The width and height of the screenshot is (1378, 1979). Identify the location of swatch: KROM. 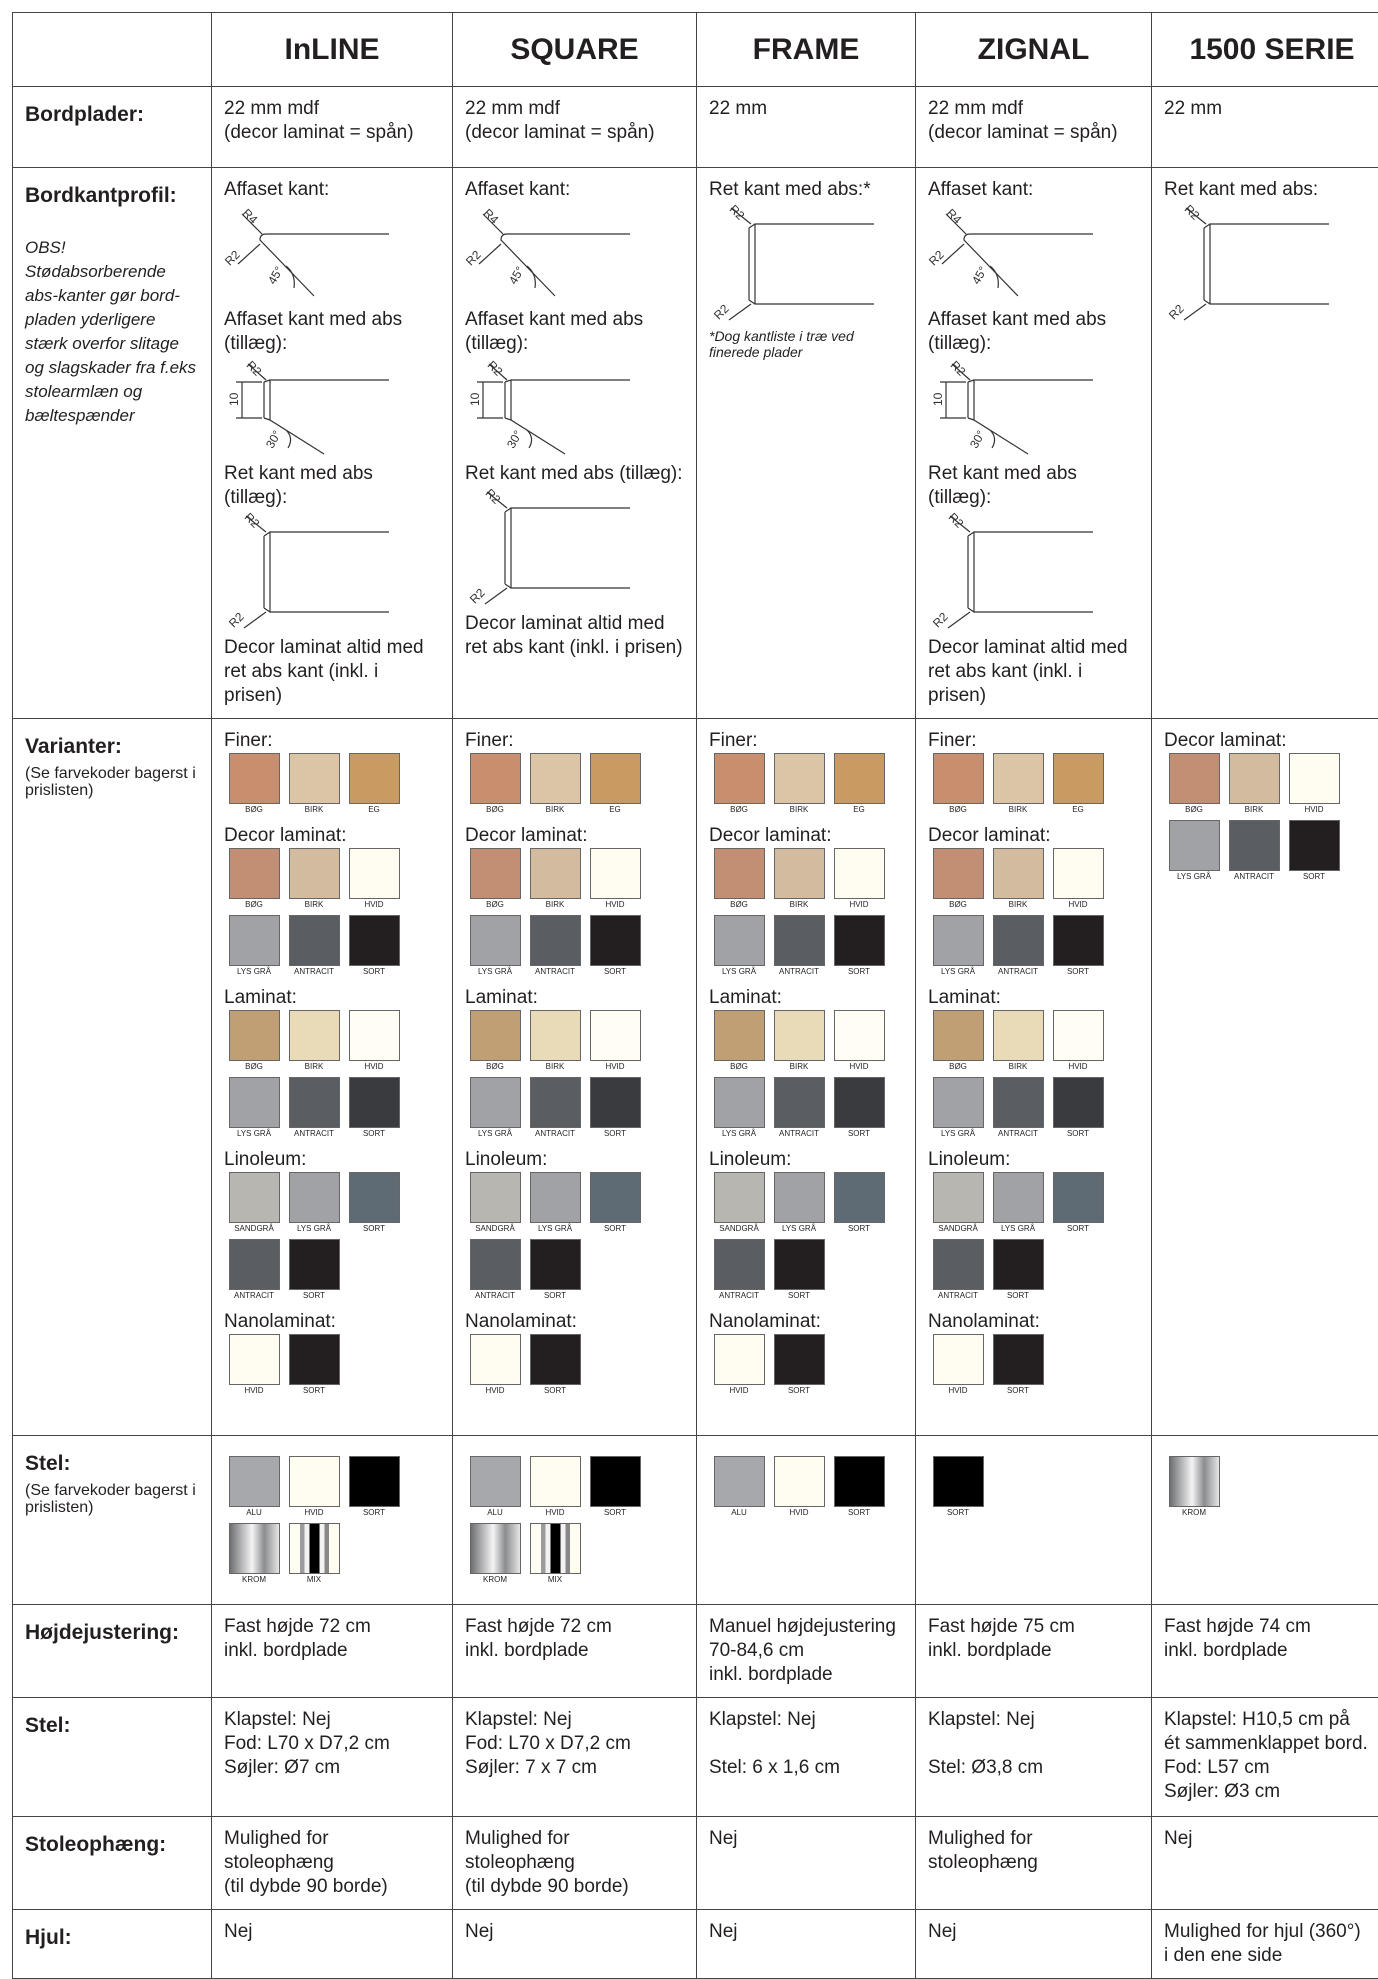
(495, 1554).